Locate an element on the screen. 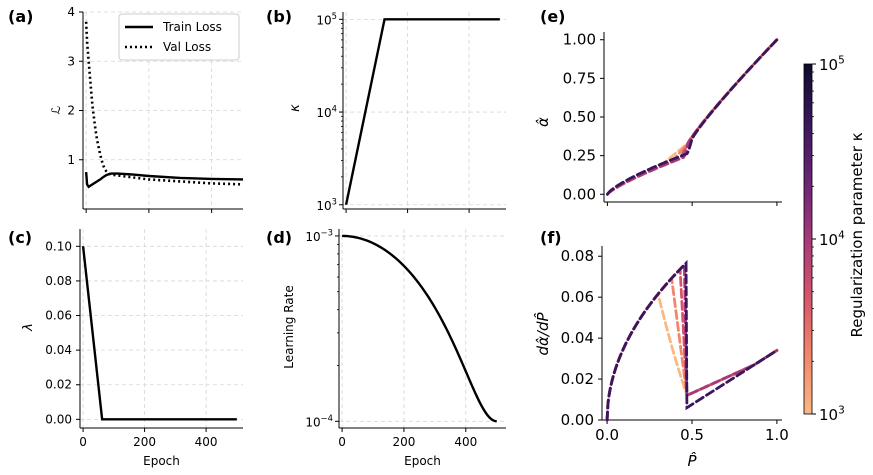 The width and height of the screenshot is (873, 475). panel-f-ytick-label-2: 0.04 is located at coordinates (577, 338).